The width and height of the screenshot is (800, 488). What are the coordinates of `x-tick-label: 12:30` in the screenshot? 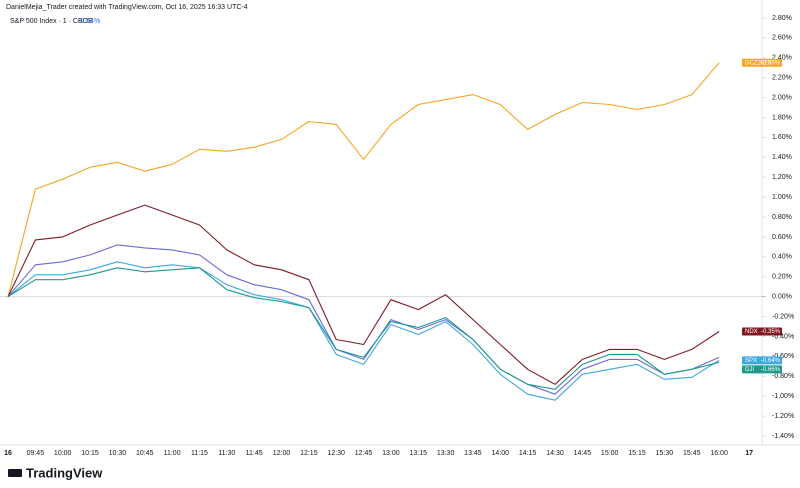 It's located at (336, 453).